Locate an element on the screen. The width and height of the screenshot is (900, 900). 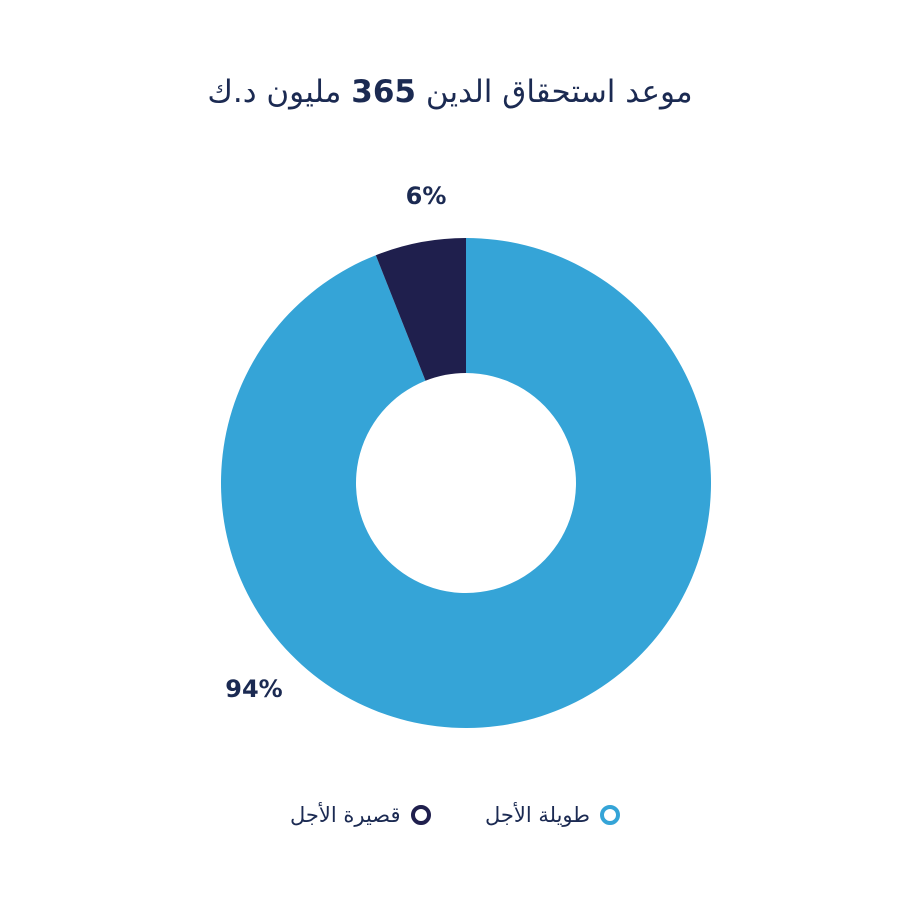
legend-marker-long-term is located at coordinates (610, 815).